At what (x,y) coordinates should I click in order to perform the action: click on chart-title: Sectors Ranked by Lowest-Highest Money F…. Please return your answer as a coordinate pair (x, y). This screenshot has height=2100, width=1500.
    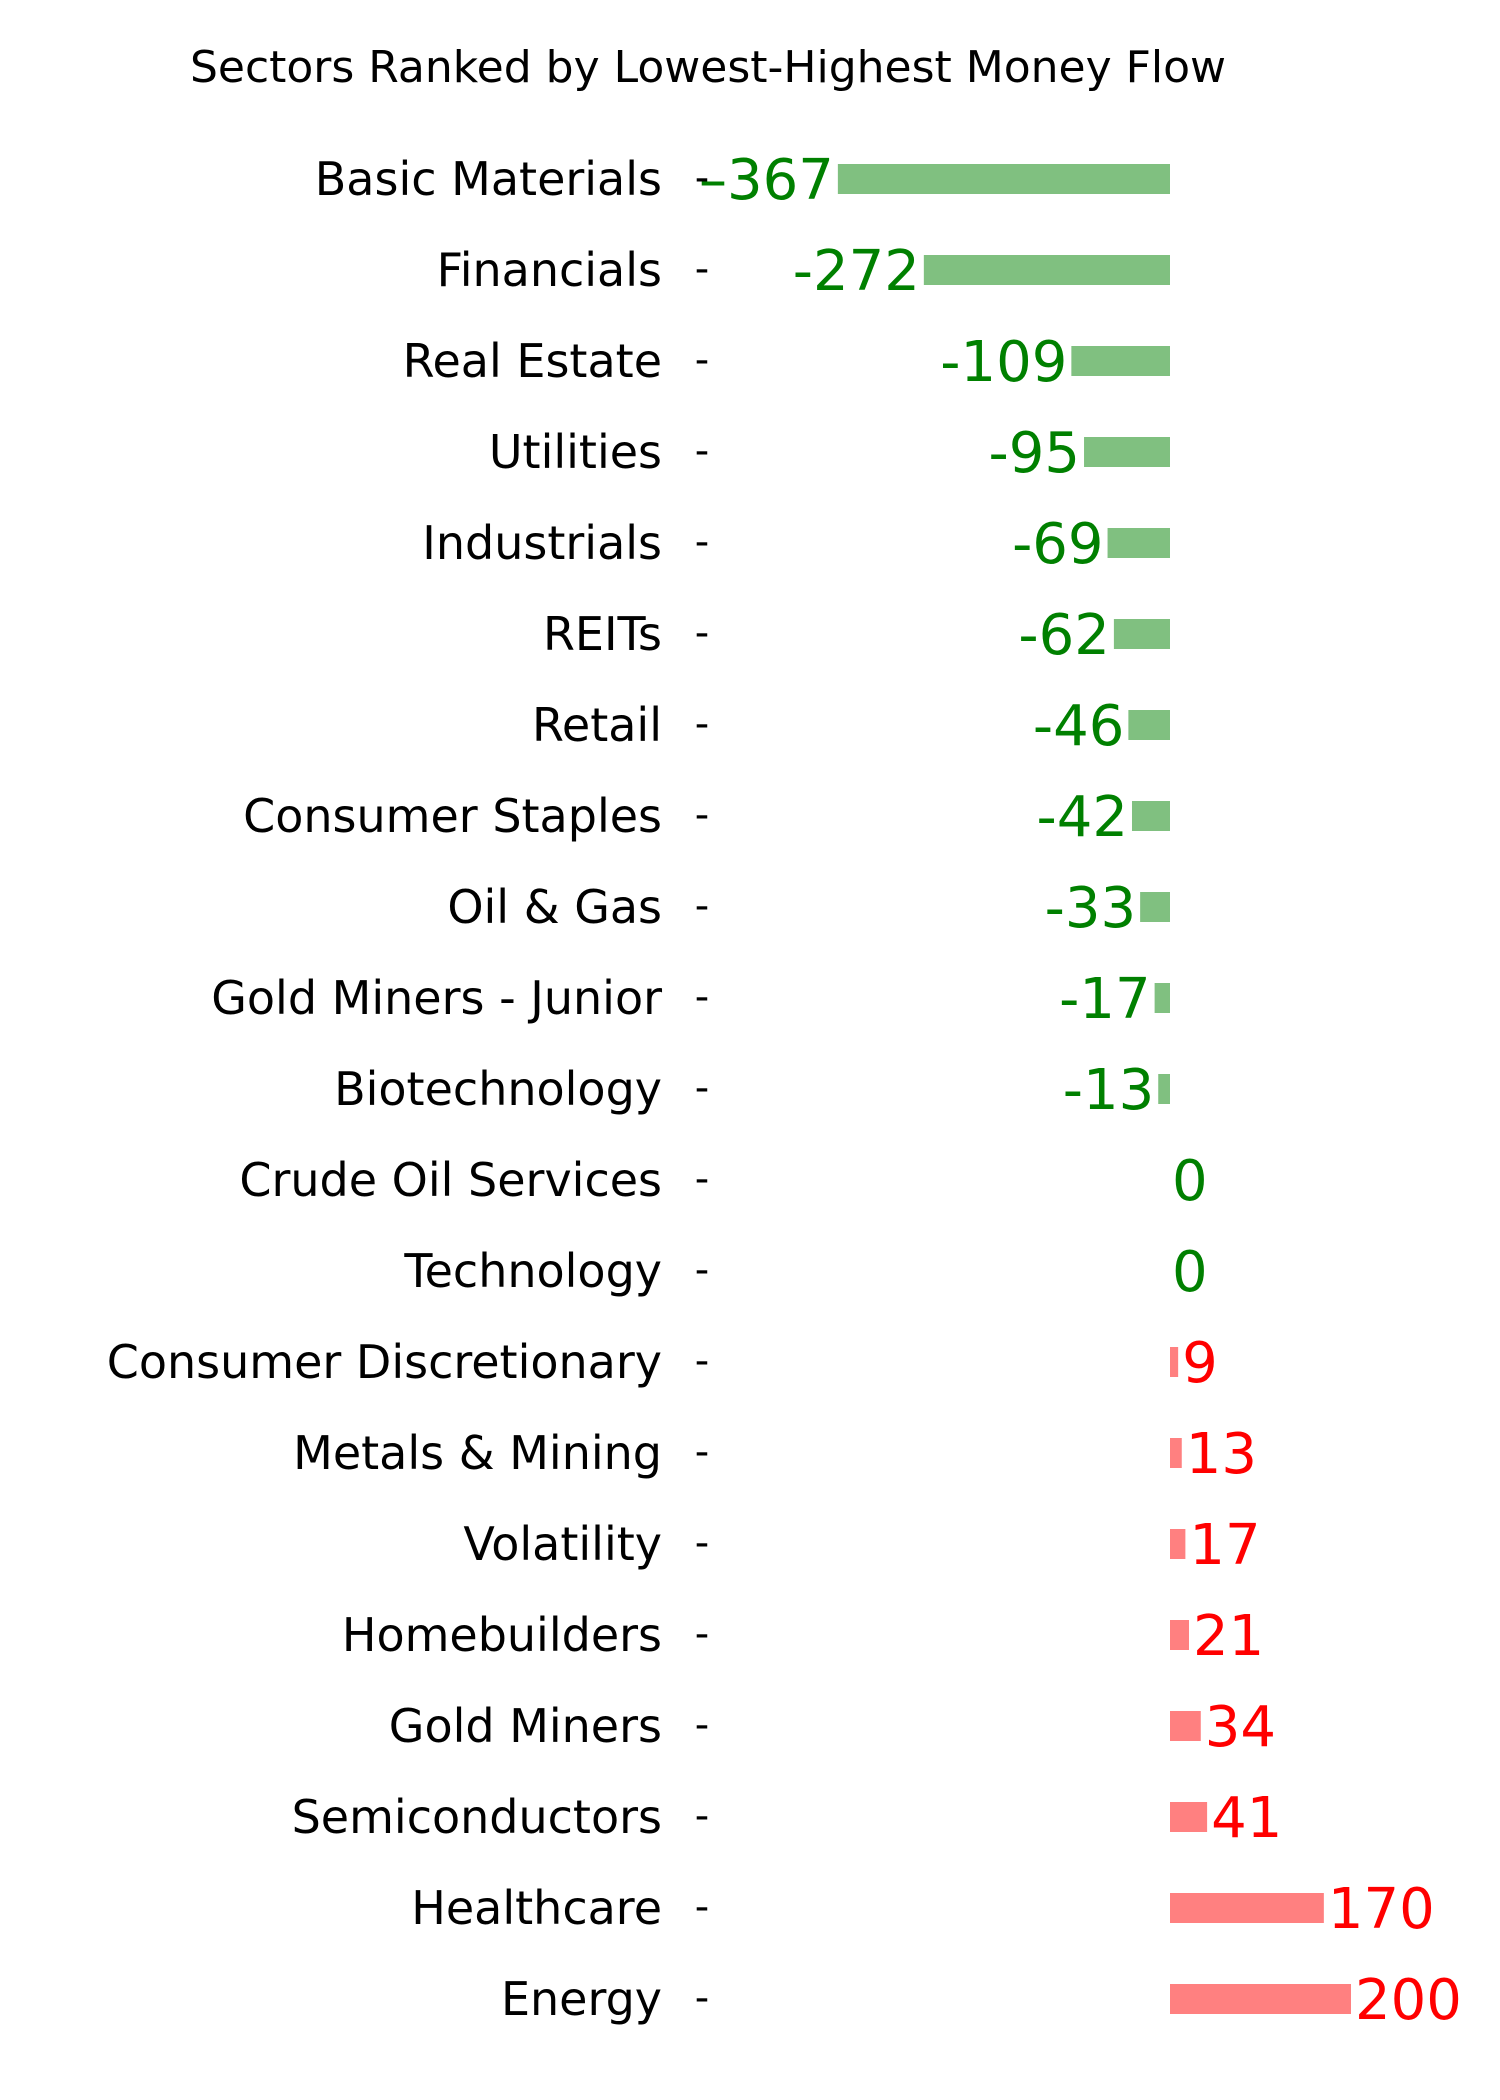
    Looking at the image, I should click on (708, 67).